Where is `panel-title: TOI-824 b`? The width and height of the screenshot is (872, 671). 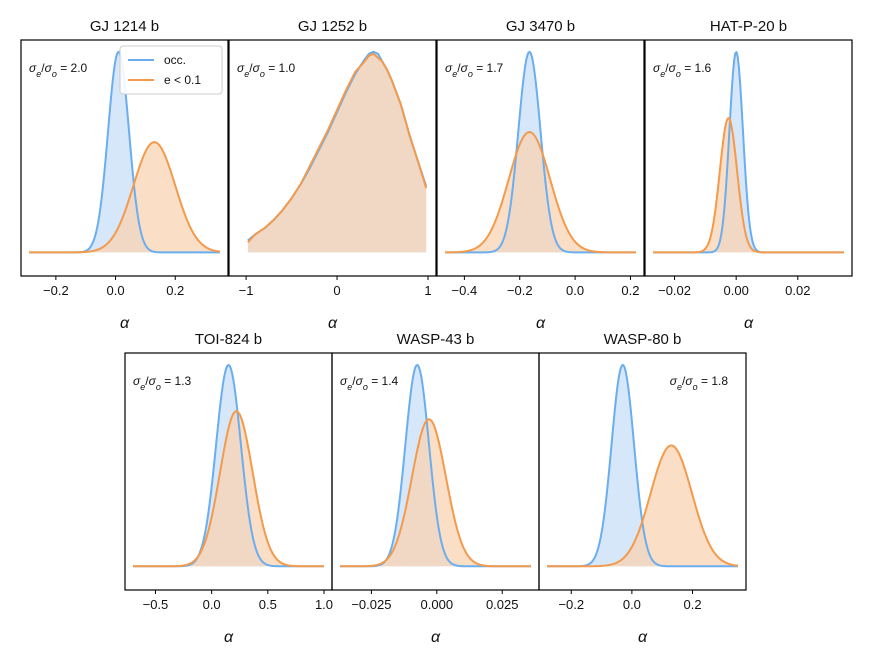
panel-title: TOI-824 b is located at coordinates (228, 339).